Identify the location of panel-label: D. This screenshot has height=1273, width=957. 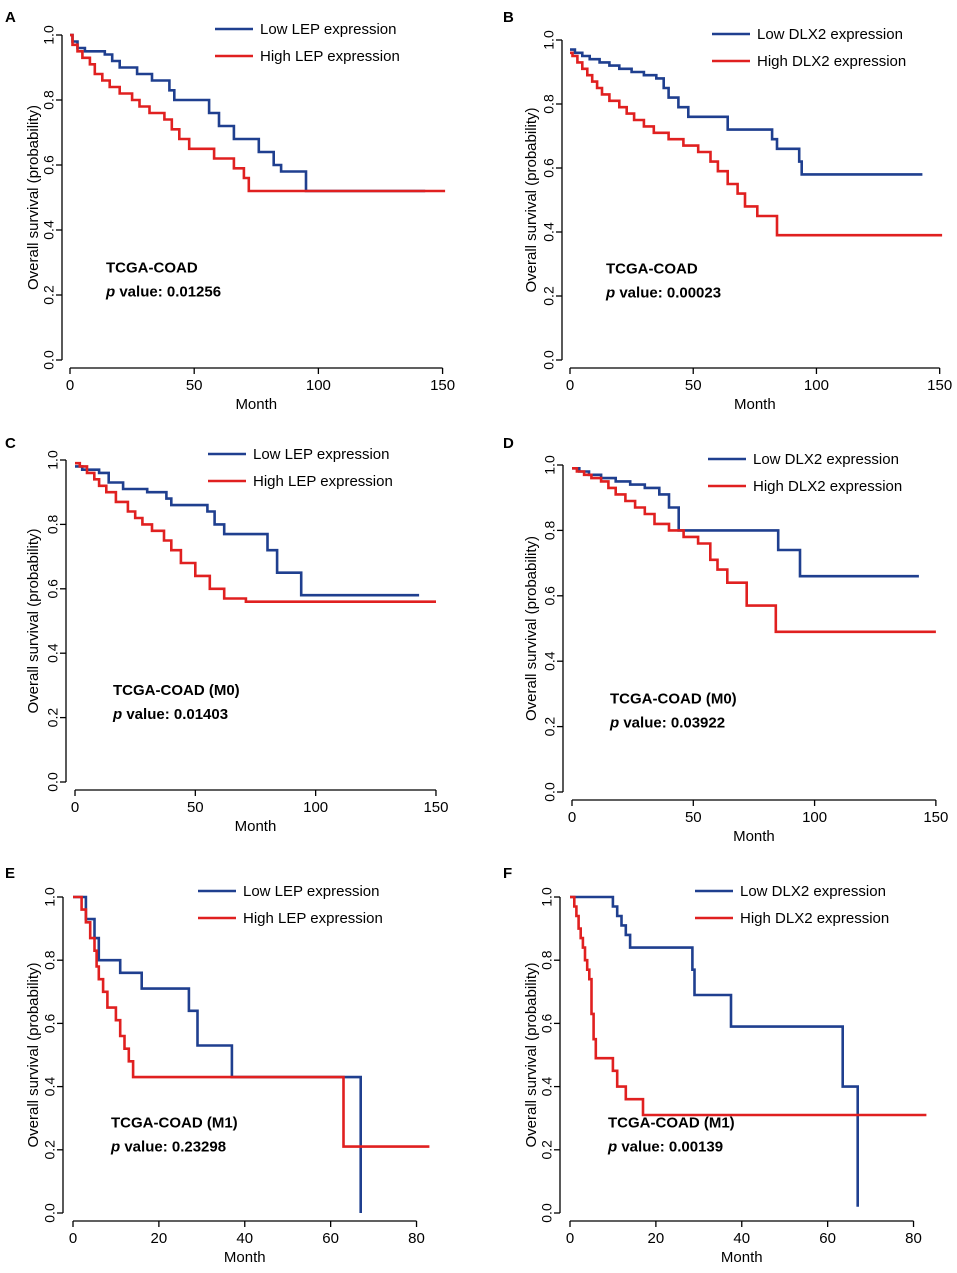
(508, 443).